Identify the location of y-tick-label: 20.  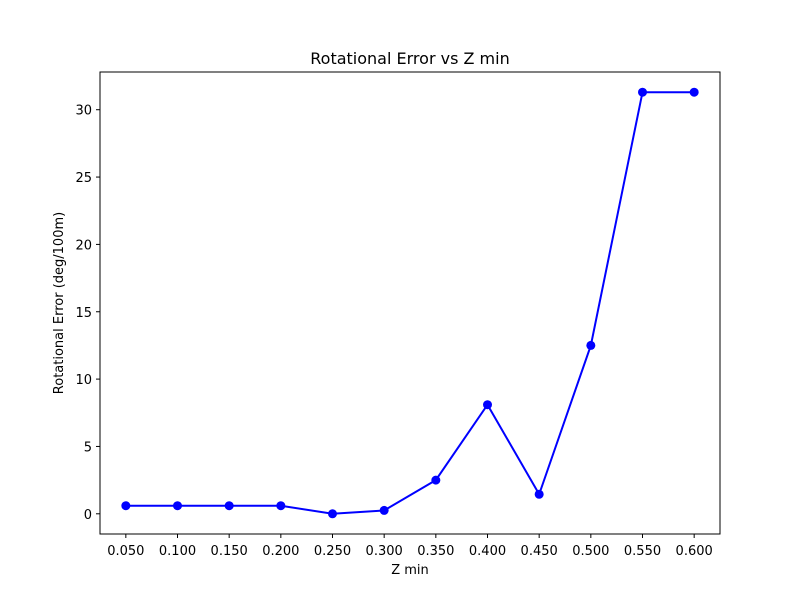
(83, 245).